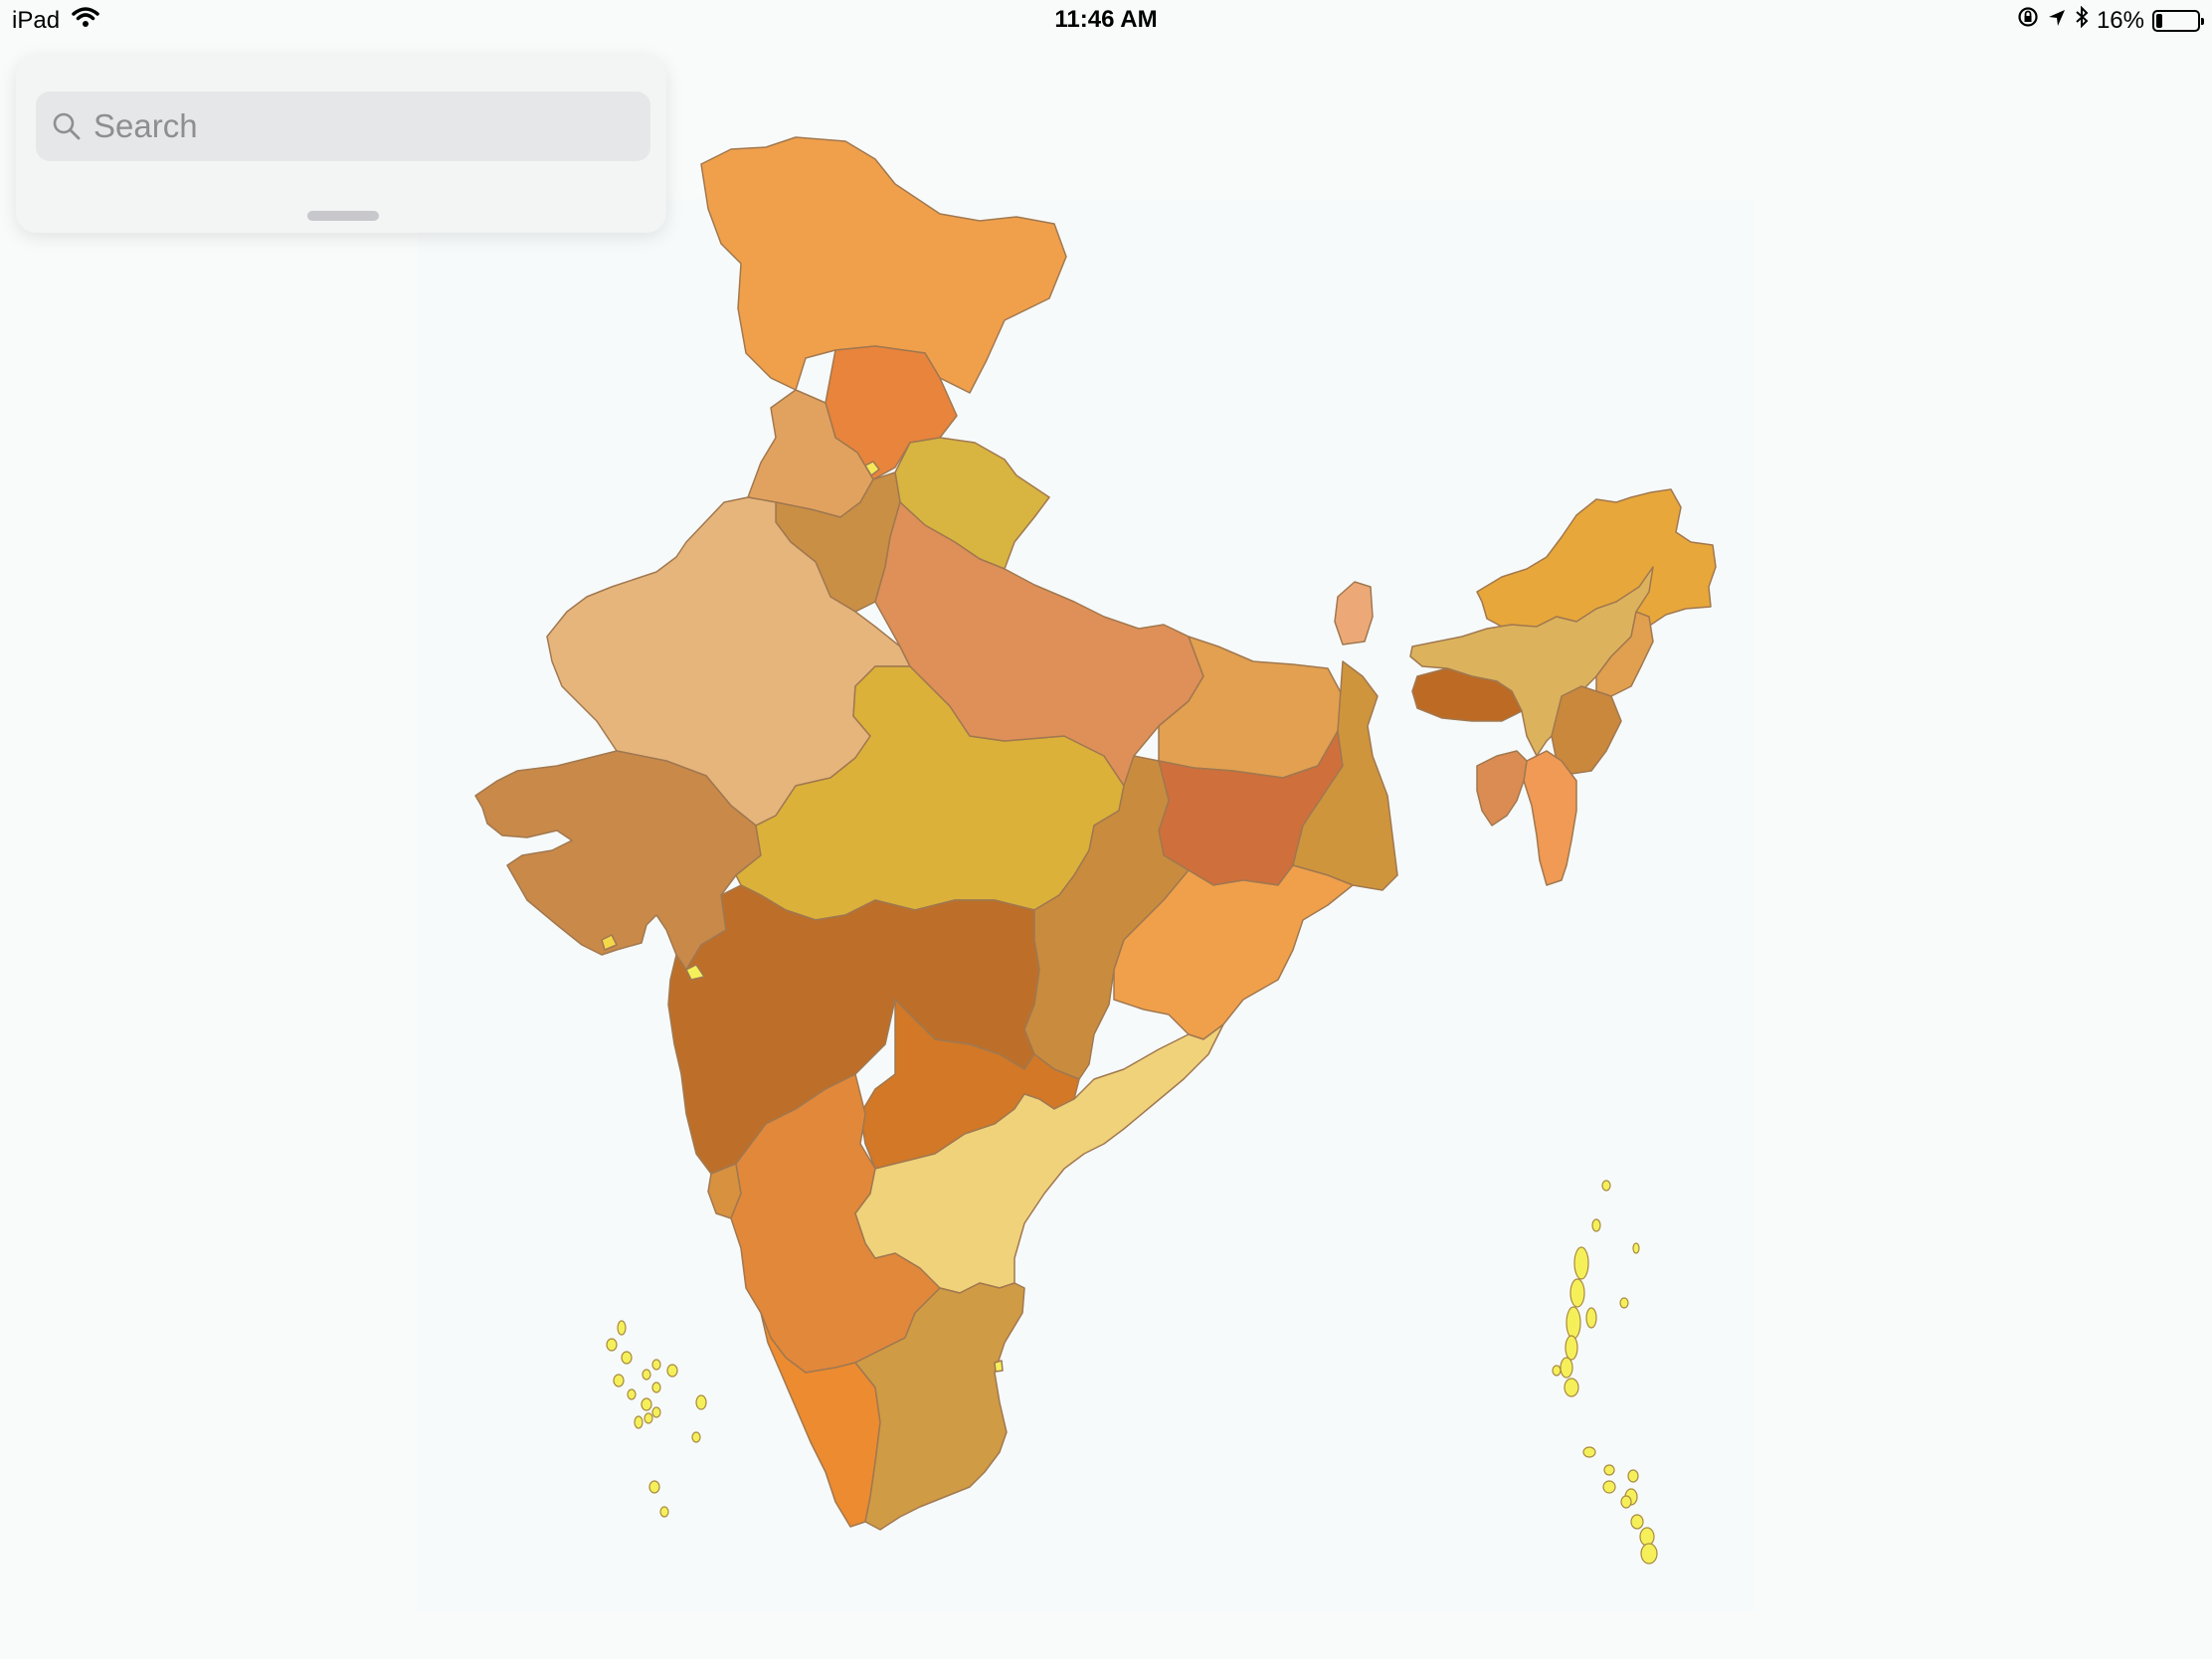 This screenshot has height=1659, width=2212. Describe the element at coordinates (618, 860) in the screenshot. I see `region-gujarat` at that location.